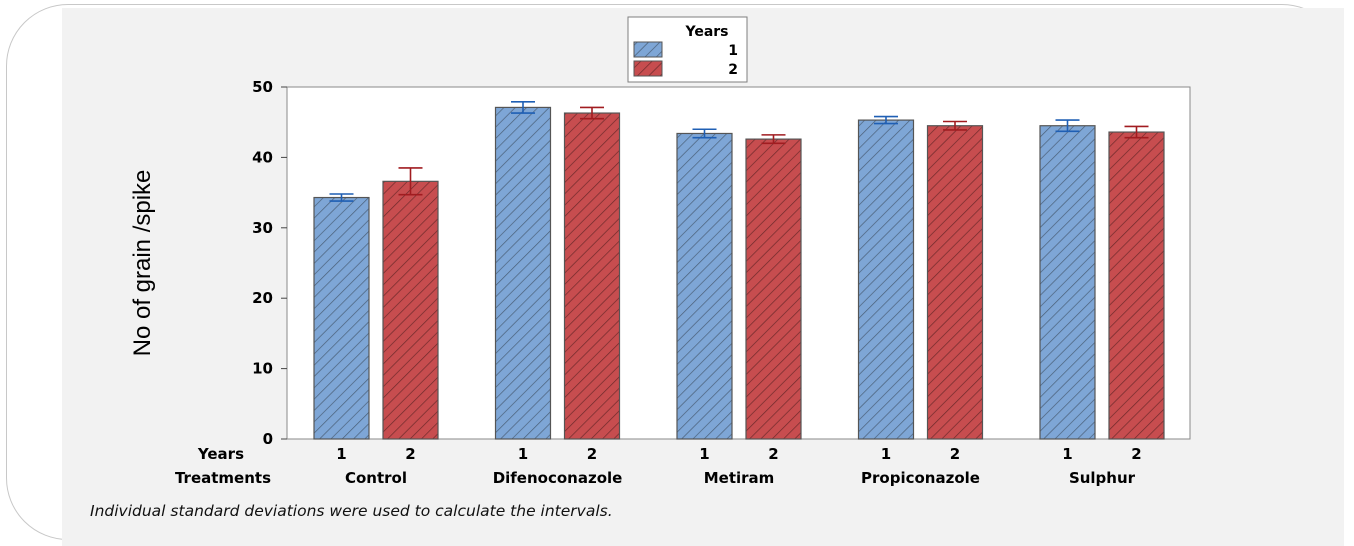 Image resolution: width=1354 pixels, height=546 pixels. Describe the element at coordinates (706, 32) in the screenshot. I see `legend-title: Years` at that location.